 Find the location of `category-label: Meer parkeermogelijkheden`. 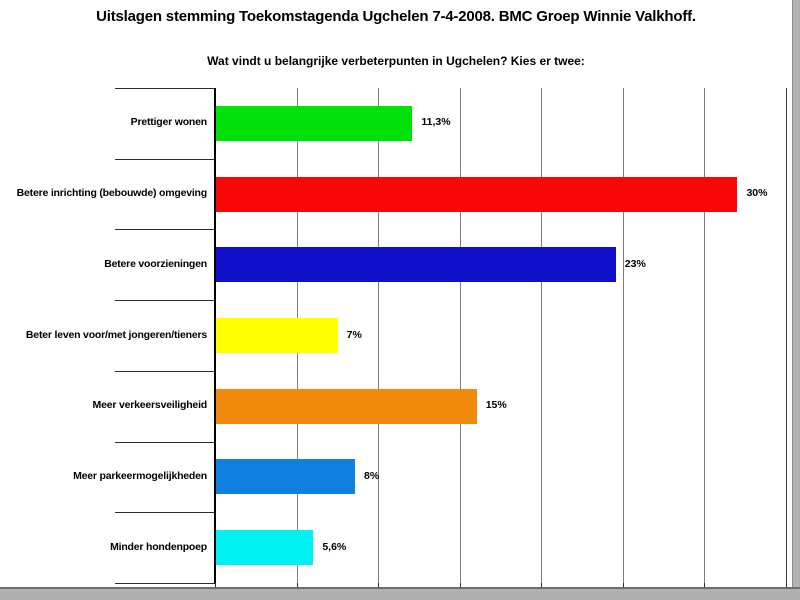

category-label: Meer parkeermogelijkheden is located at coordinates (140, 475).